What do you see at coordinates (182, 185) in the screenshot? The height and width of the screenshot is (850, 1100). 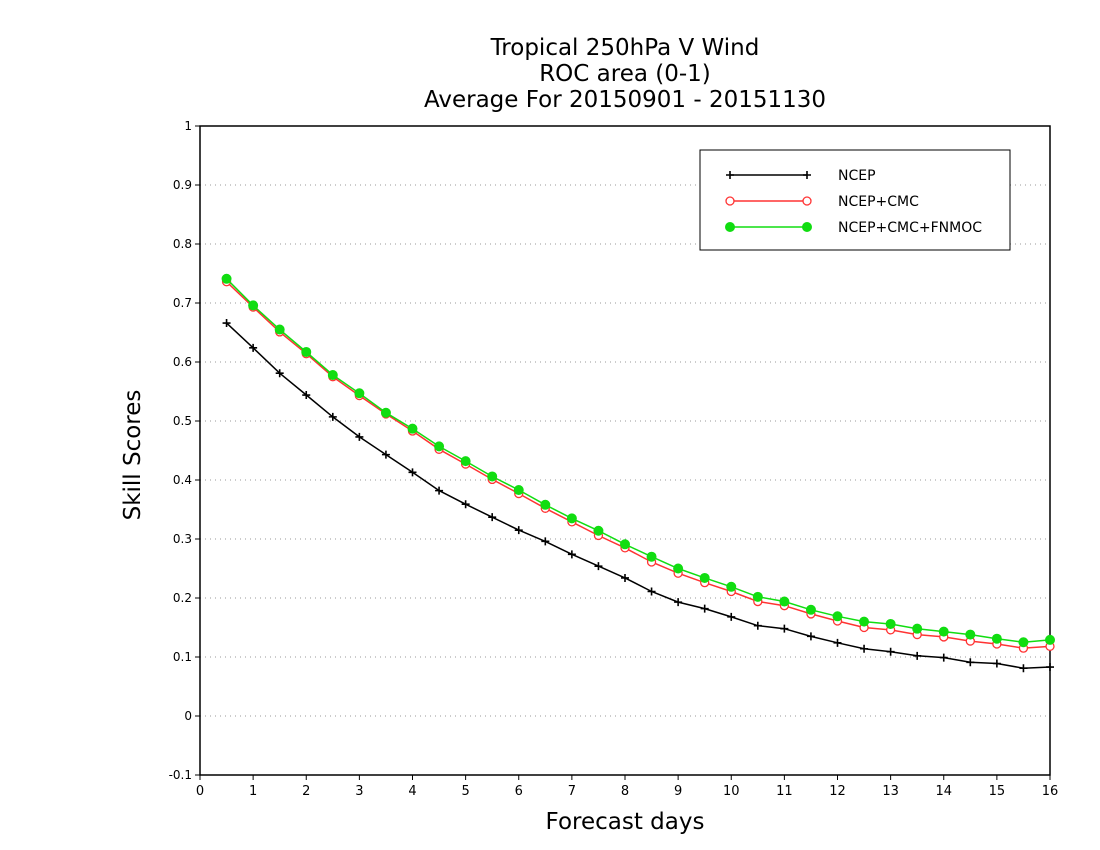 I see `y-tick-label: 0.9` at bounding box center [182, 185].